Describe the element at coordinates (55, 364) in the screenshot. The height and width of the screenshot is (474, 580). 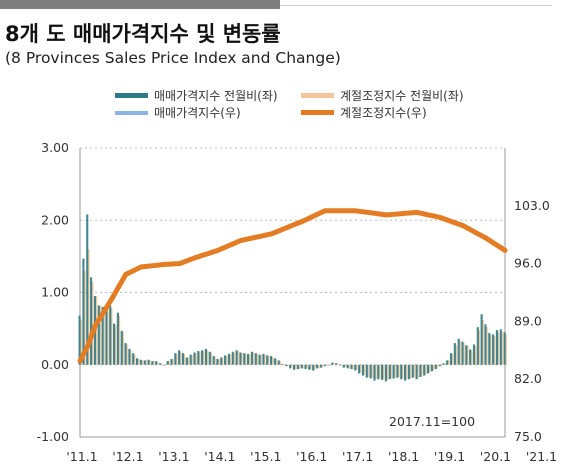
I see `y-left-tick-label: 0.00` at that location.